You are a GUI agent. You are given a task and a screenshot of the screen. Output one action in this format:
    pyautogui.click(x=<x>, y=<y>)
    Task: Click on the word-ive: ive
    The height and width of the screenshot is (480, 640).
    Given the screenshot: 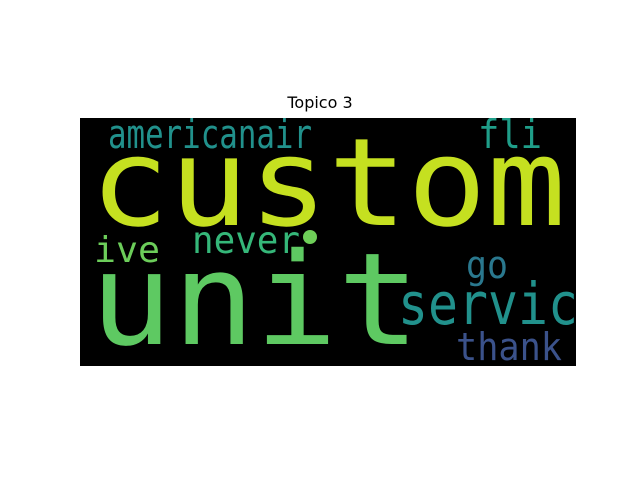 What is the action you would take?
    pyautogui.click(x=127, y=250)
    